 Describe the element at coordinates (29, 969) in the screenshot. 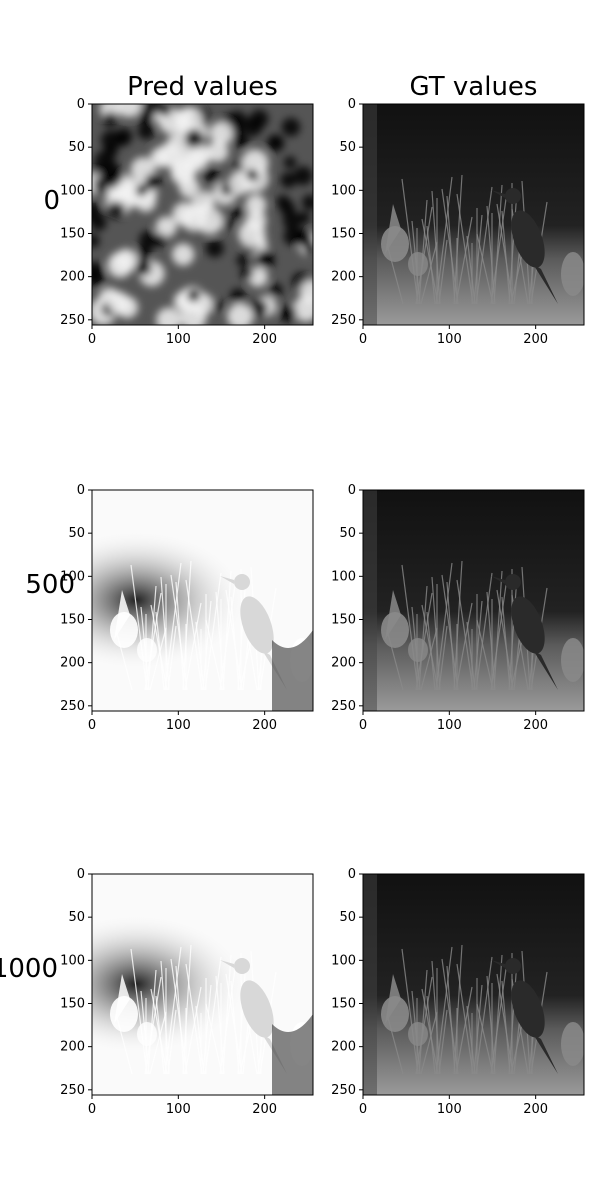

I see `row-label-1000: 1000` at that location.